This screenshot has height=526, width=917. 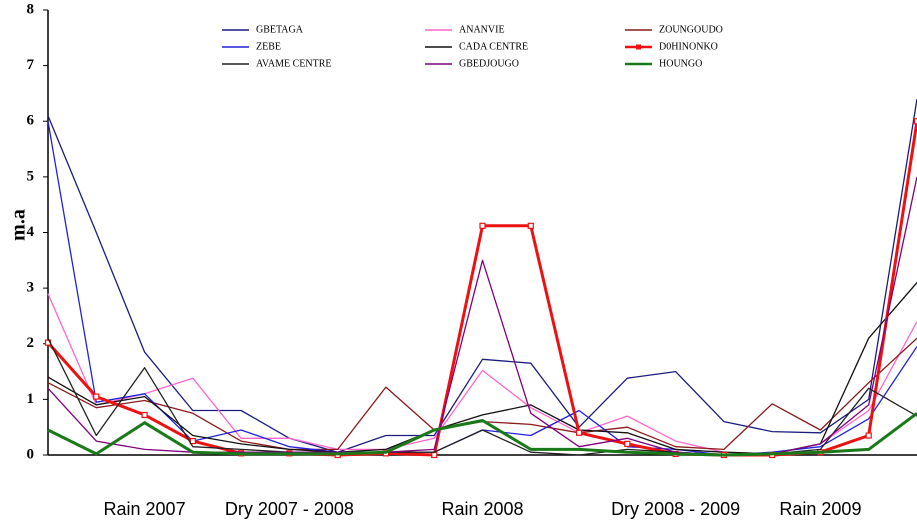 I want to click on y-tick-label: 7, so click(x=31, y=65).